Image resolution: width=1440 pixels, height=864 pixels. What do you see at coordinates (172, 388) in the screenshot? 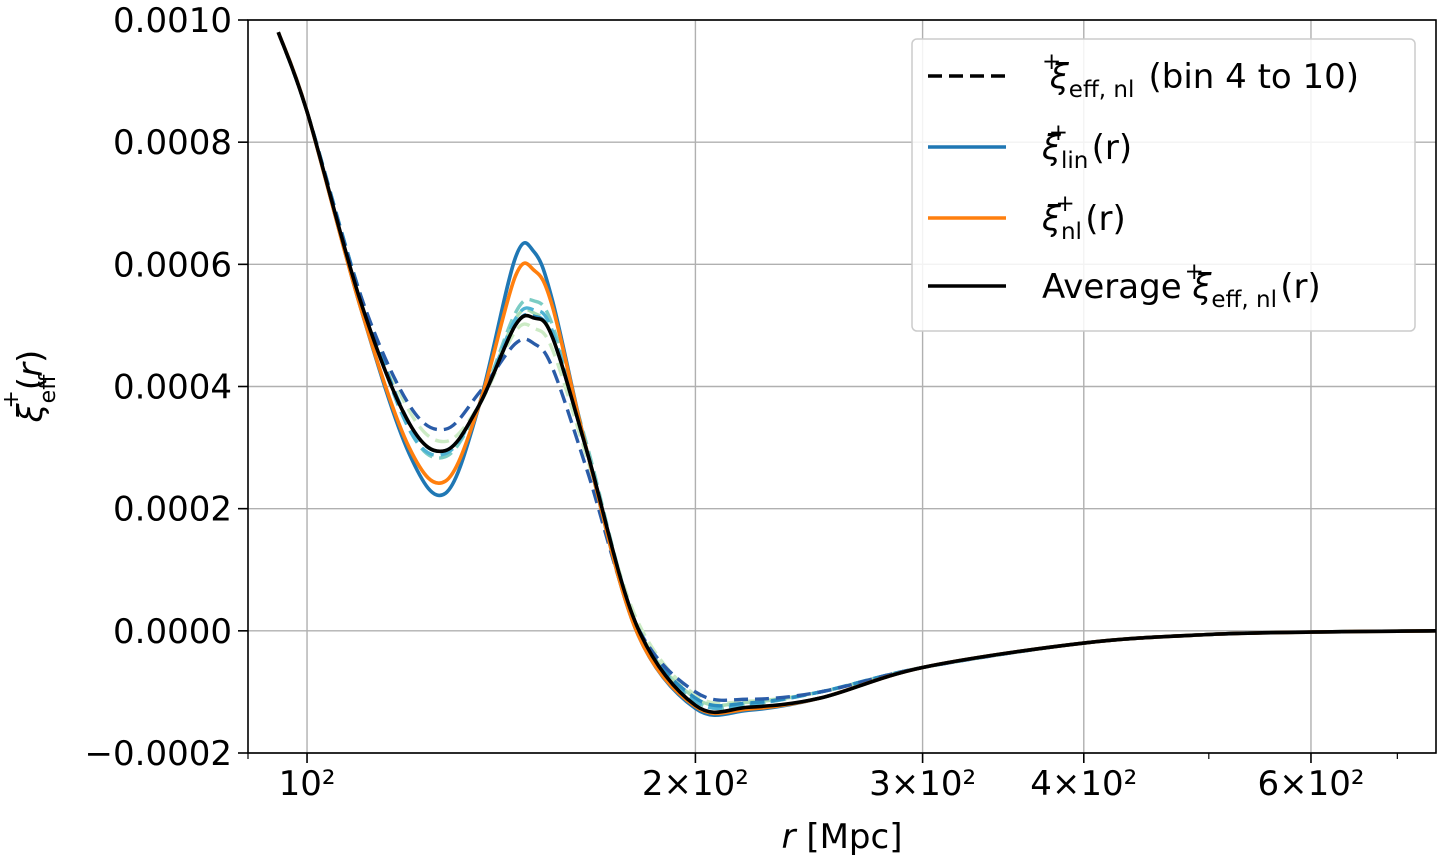
I see `y-tick-label: 0.0004` at bounding box center [172, 388].